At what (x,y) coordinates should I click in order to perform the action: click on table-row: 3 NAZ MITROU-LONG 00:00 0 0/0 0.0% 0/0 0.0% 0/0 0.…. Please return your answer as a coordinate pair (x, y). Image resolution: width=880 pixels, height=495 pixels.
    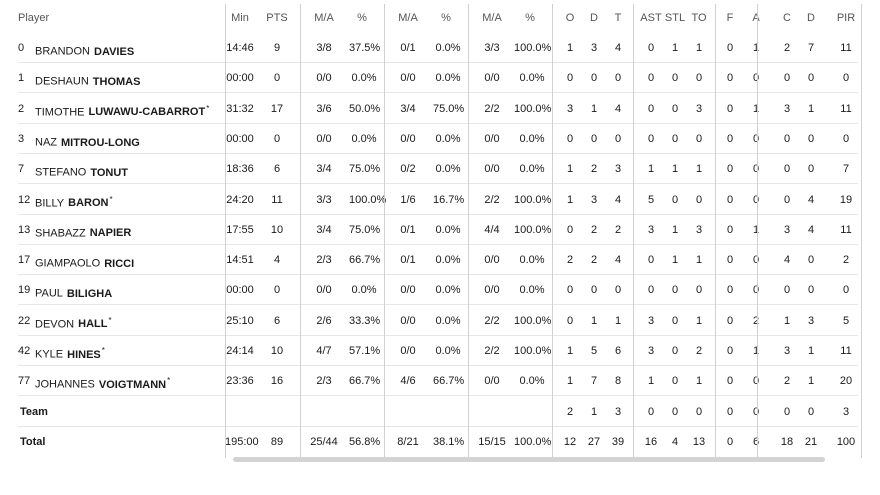
    Looking at the image, I should click on (438, 139).